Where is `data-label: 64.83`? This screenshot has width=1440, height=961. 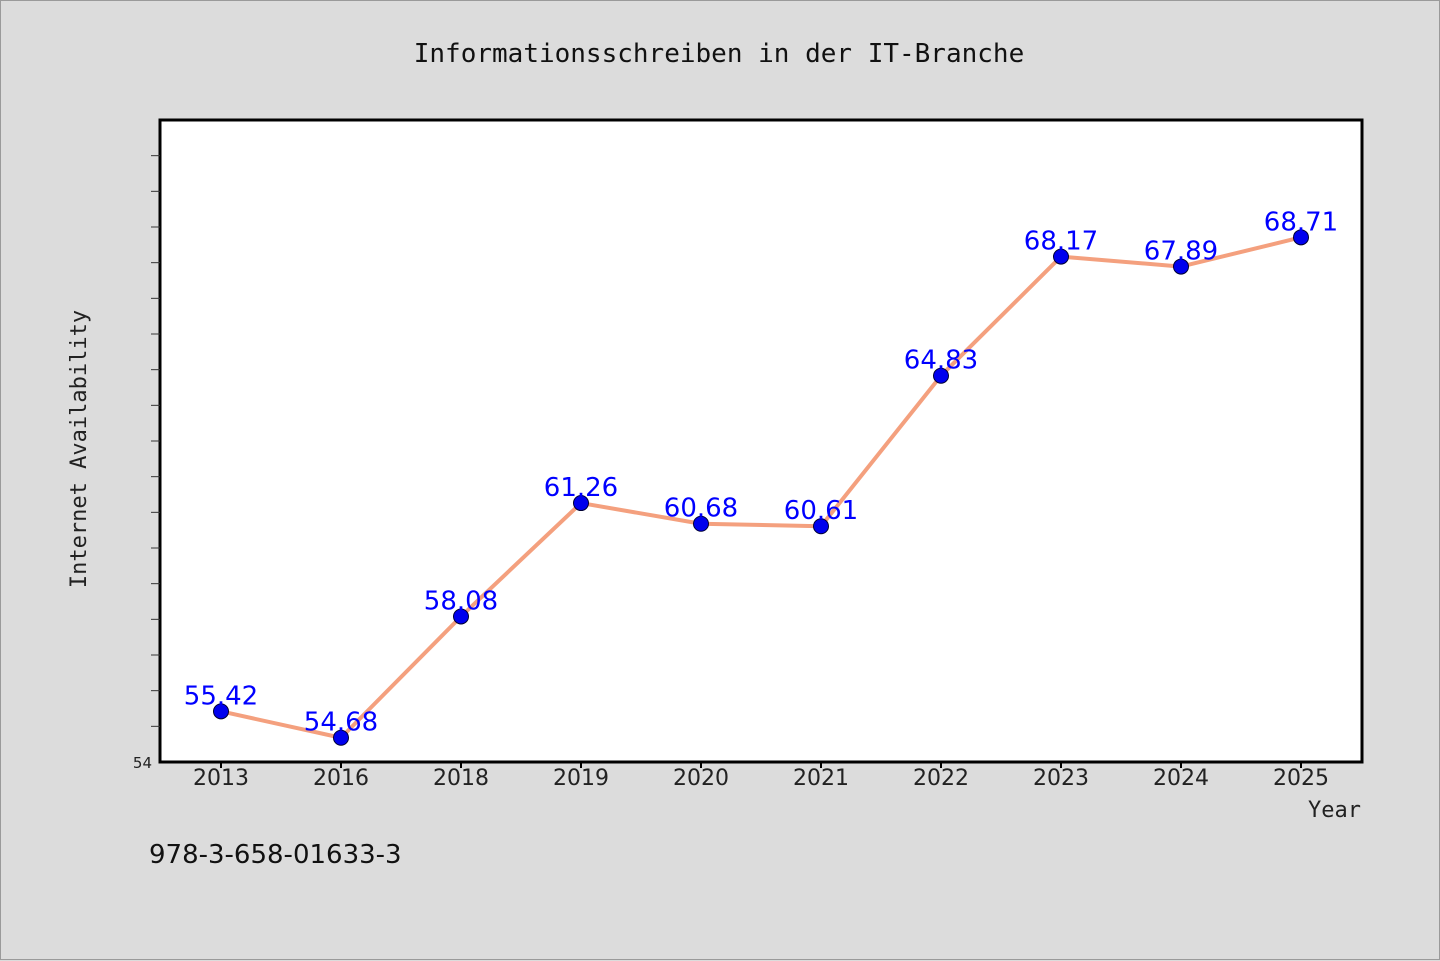 data-label: 64.83 is located at coordinates (941, 361).